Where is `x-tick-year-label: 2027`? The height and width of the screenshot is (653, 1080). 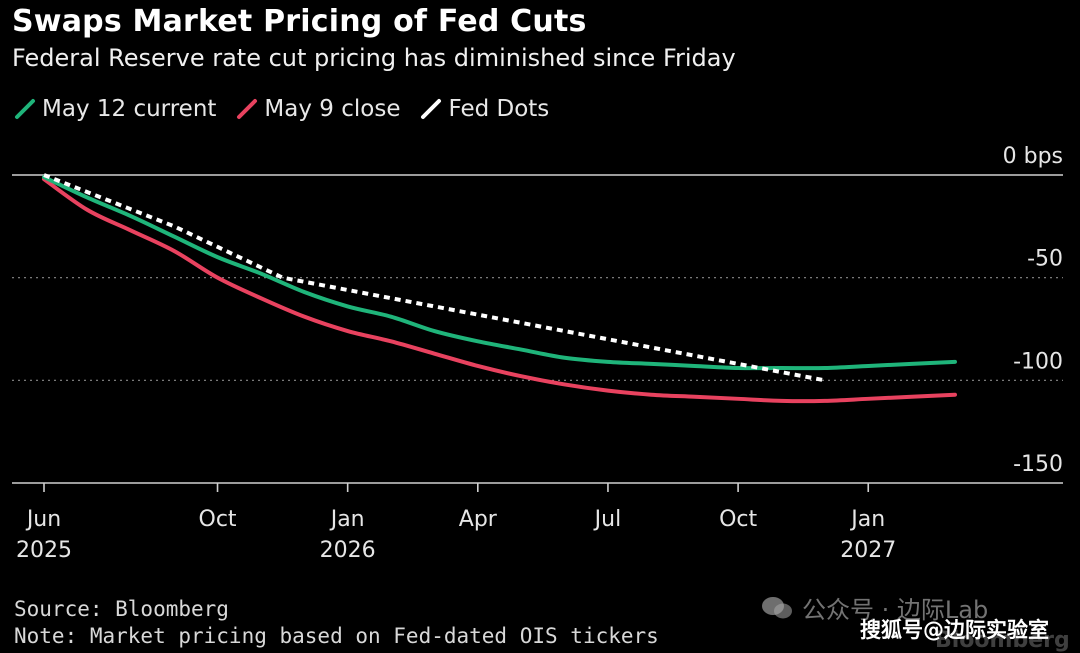 x-tick-year-label: 2027 is located at coordinates (868, 550).